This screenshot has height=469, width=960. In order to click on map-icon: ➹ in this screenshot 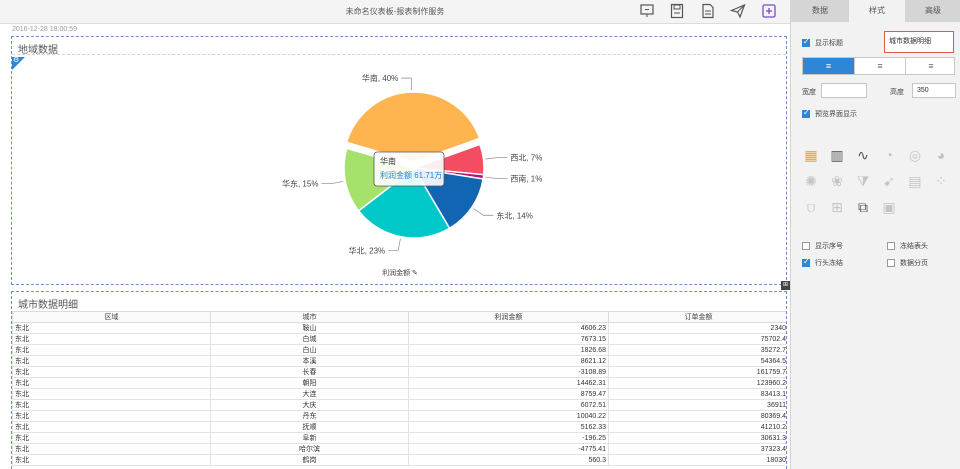, I will do `click(889, 181)`.